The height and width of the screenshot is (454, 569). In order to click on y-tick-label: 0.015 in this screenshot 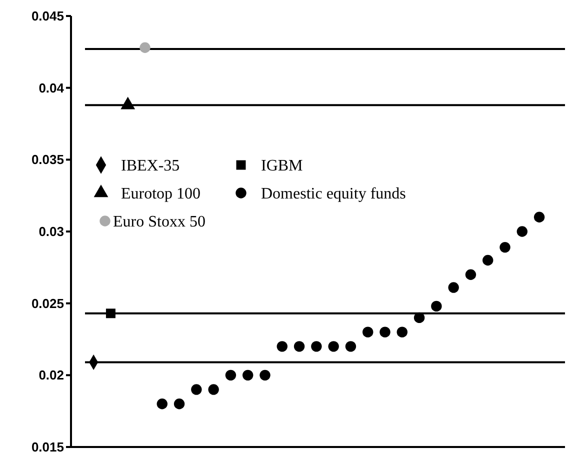, I will do `click(47, 447)`.